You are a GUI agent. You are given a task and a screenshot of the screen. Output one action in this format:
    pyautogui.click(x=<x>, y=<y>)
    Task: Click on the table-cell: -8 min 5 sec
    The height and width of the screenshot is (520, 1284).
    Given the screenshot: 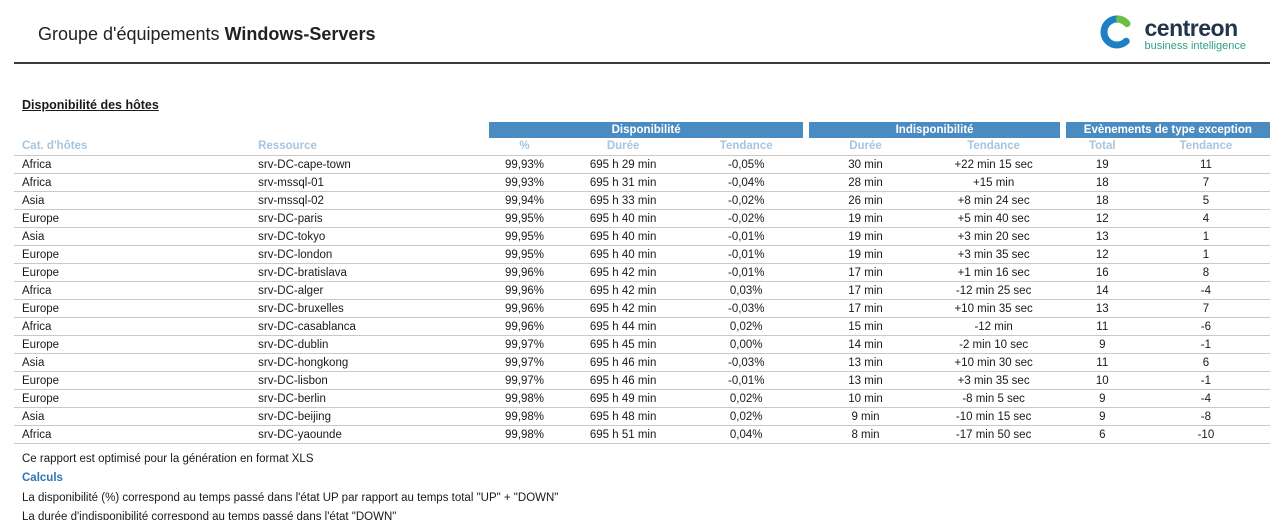 What is the action you would take?
    pyautogui.click(x=993, y=398)
    